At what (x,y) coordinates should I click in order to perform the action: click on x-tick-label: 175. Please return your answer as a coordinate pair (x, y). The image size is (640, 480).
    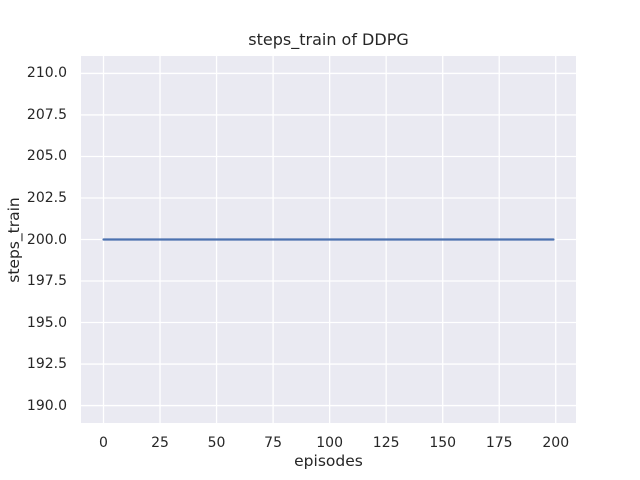
    Looking at the image, I should click on (499, 443).